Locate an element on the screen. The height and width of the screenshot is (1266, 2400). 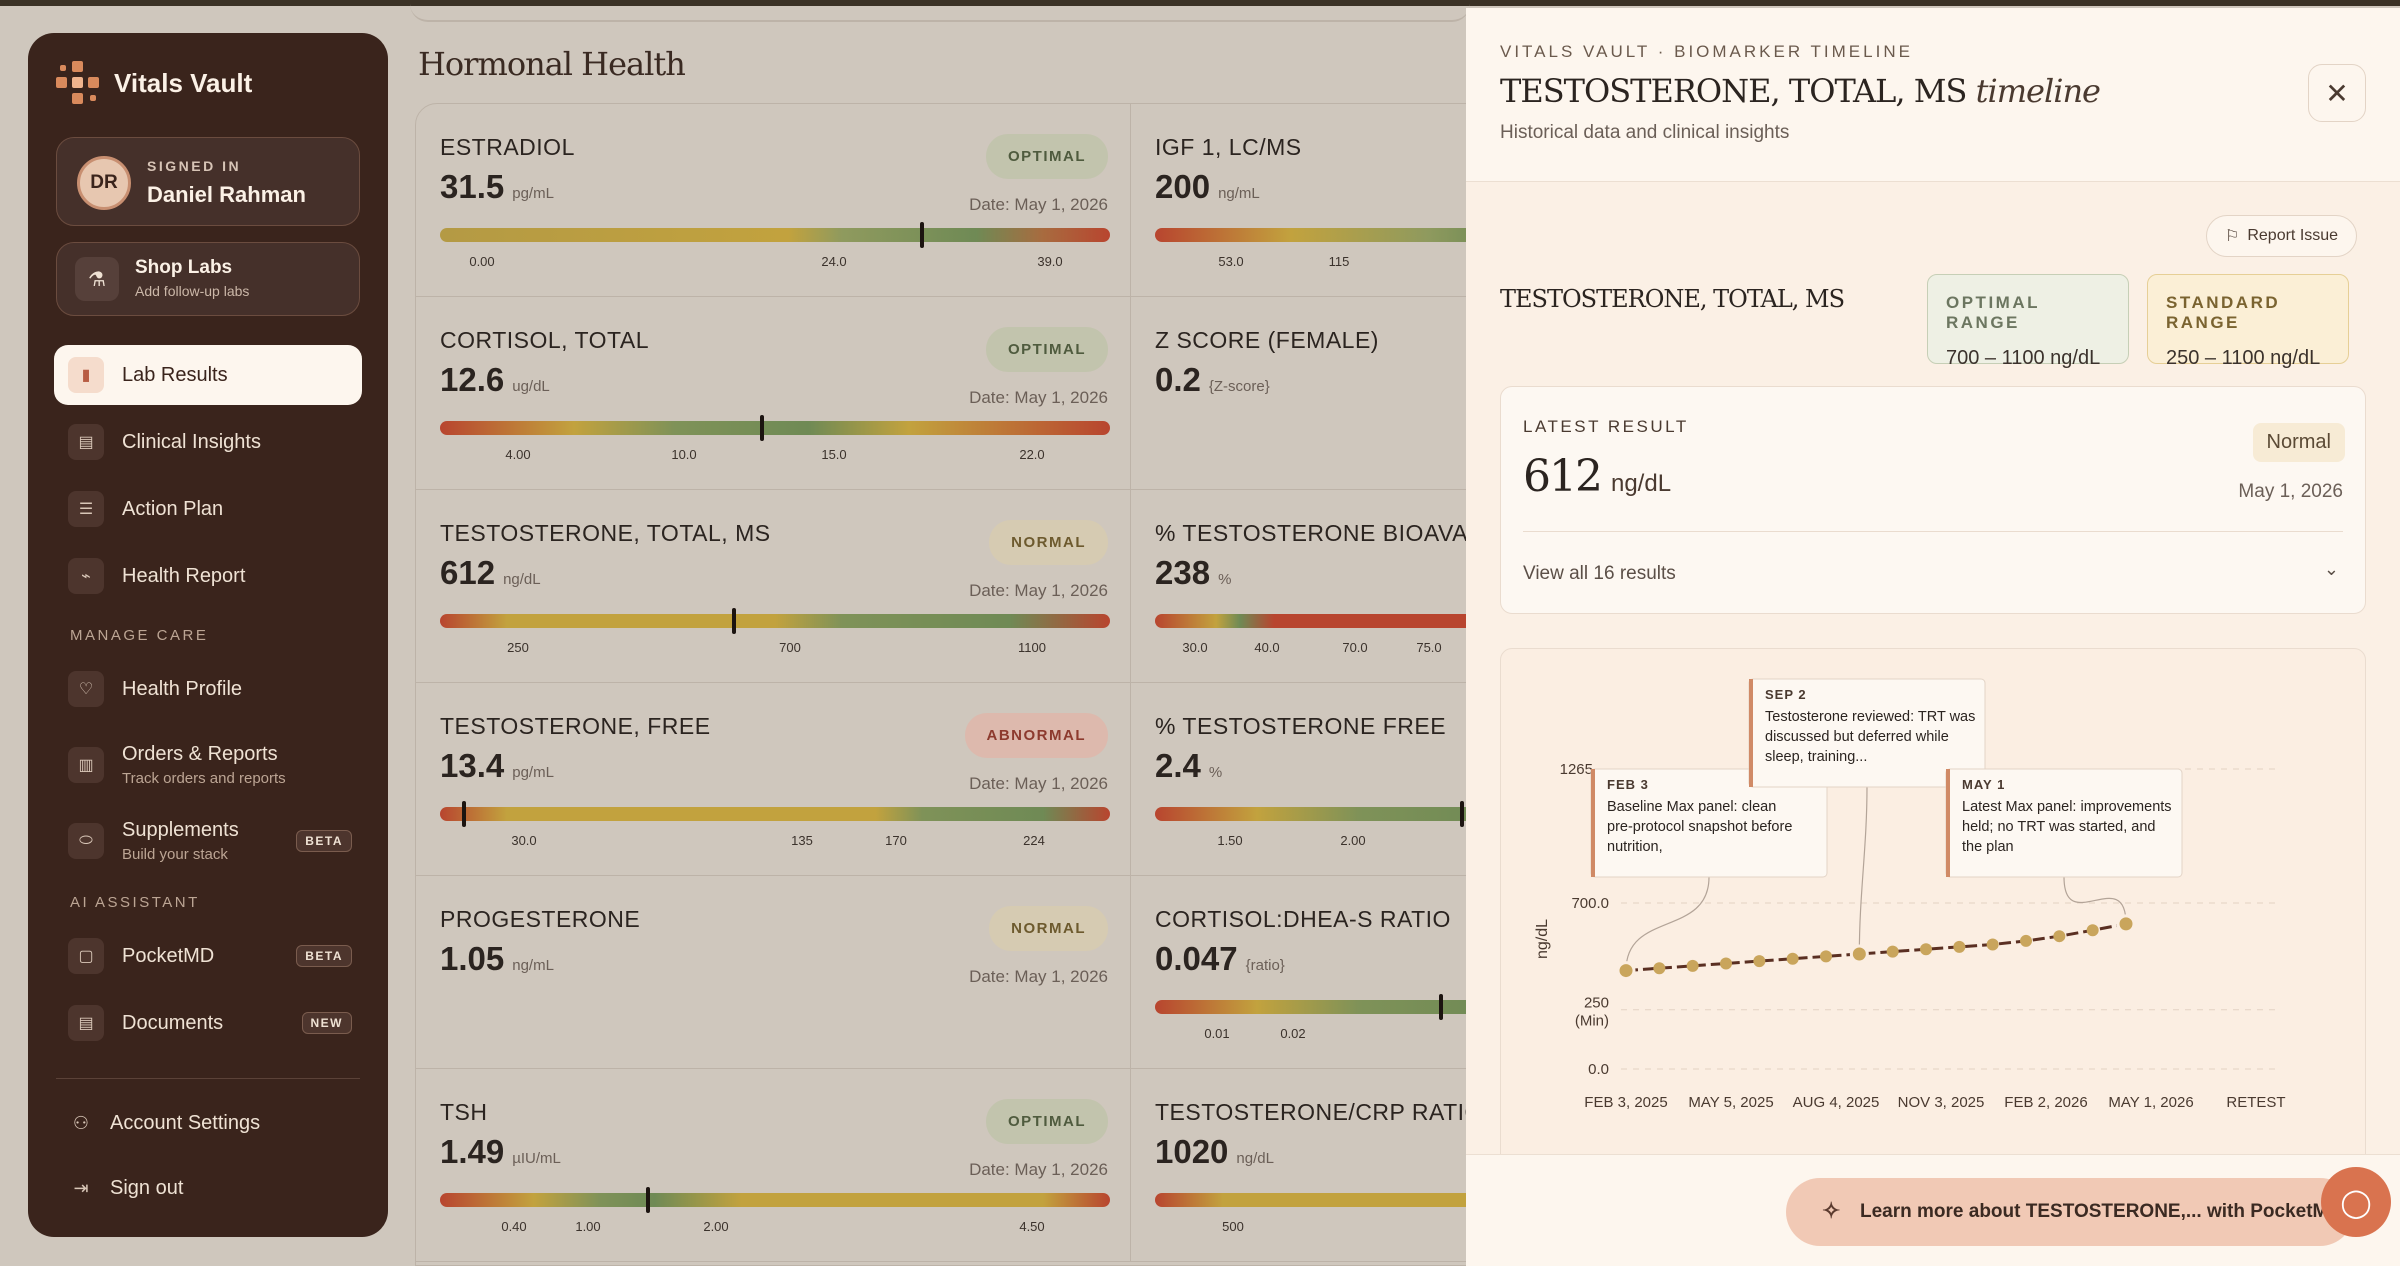
nav-lab-results: ▮ Lab Results is located at coordinates (208, 375).